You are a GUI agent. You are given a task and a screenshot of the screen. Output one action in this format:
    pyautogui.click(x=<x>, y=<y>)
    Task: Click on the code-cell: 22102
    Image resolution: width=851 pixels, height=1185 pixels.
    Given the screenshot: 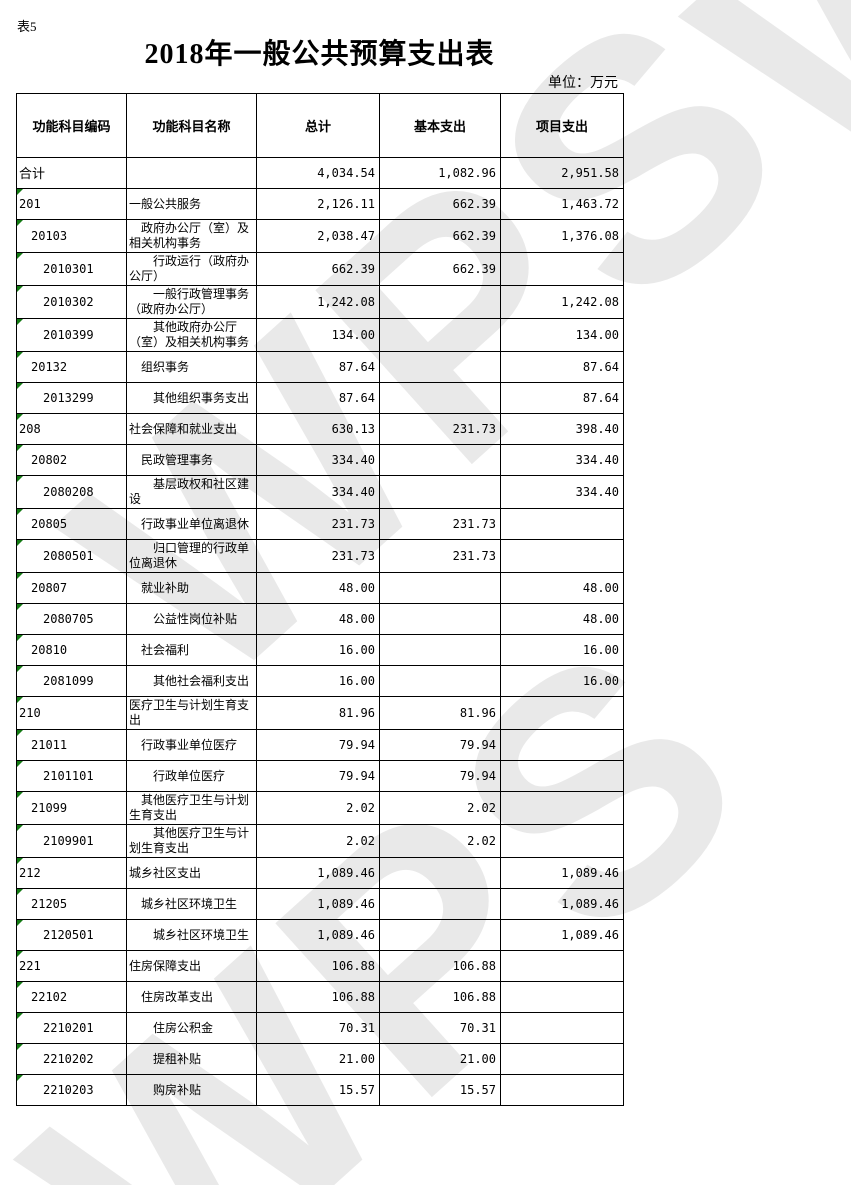 What is the action you would take?
    pyautogui.click(x=71, y=997)
    